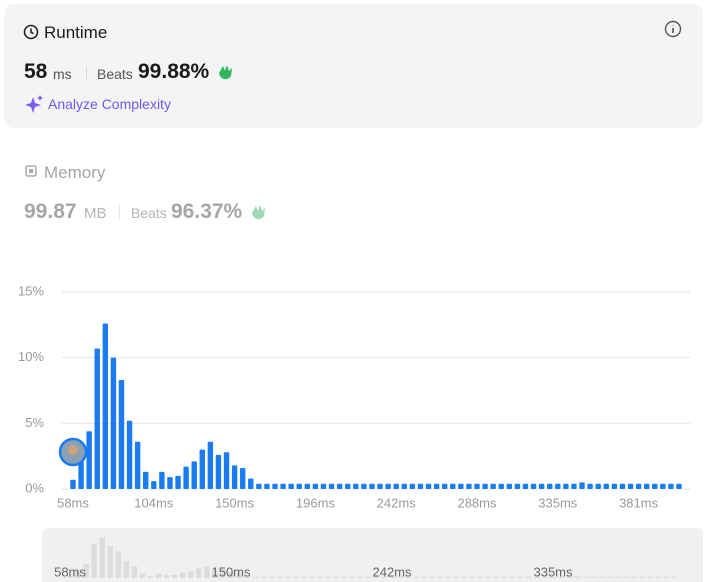 This screenshot has height=582, width=716. What do you see at coordinates (553, 571) in the screenshot?
I see `brush-label: 335ms` at bounding box center [553, 571].